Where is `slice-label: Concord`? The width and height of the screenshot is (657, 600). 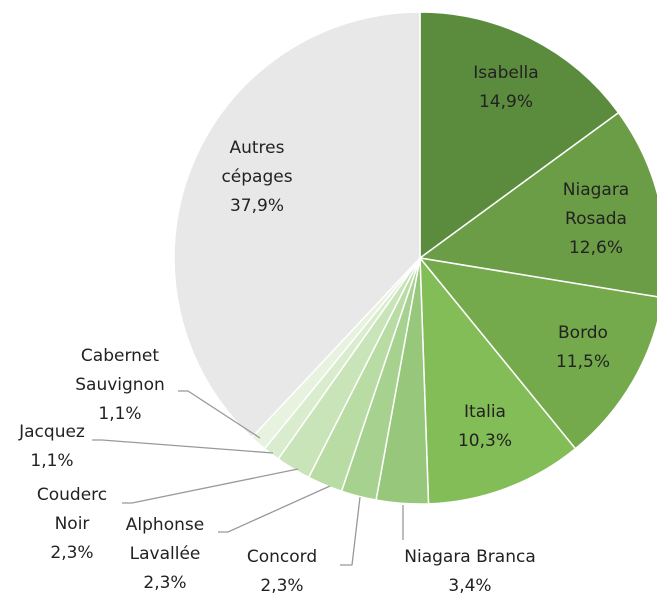 slice-label: Concord is located at coordinates (282, 557).